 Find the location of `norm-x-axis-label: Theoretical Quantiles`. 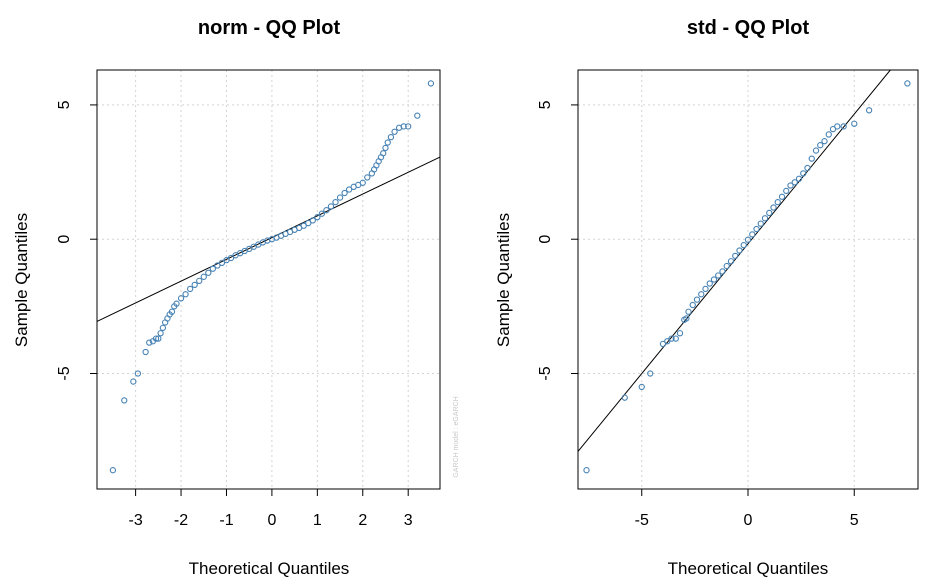

norm-x-axis-label: Theoretical Quantiles is located at coordinates (269, 568).